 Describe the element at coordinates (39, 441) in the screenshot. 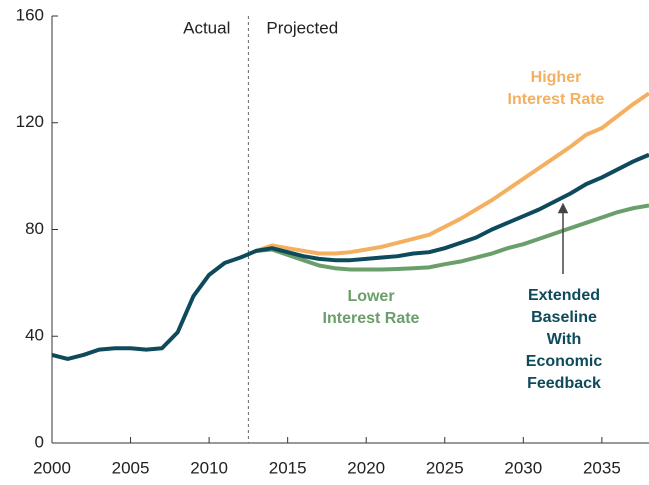

I see `y-tick-label: 0` at that location.